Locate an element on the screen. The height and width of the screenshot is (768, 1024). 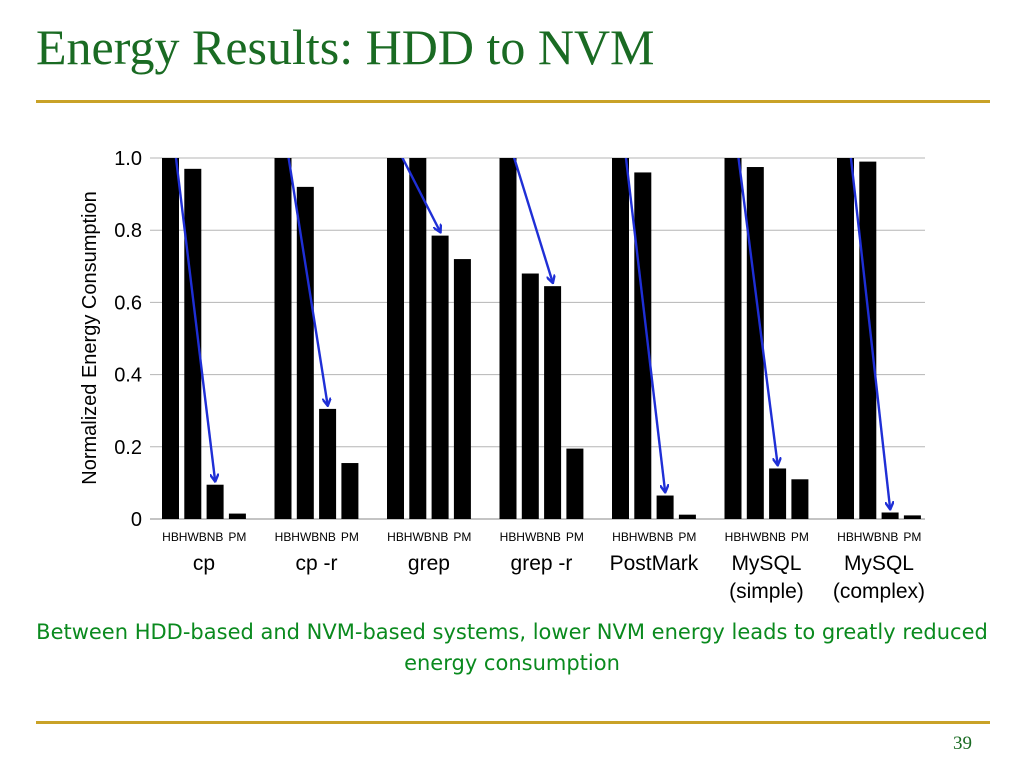
y-tick-label: 0.8 is located at coordinates (128, 231).